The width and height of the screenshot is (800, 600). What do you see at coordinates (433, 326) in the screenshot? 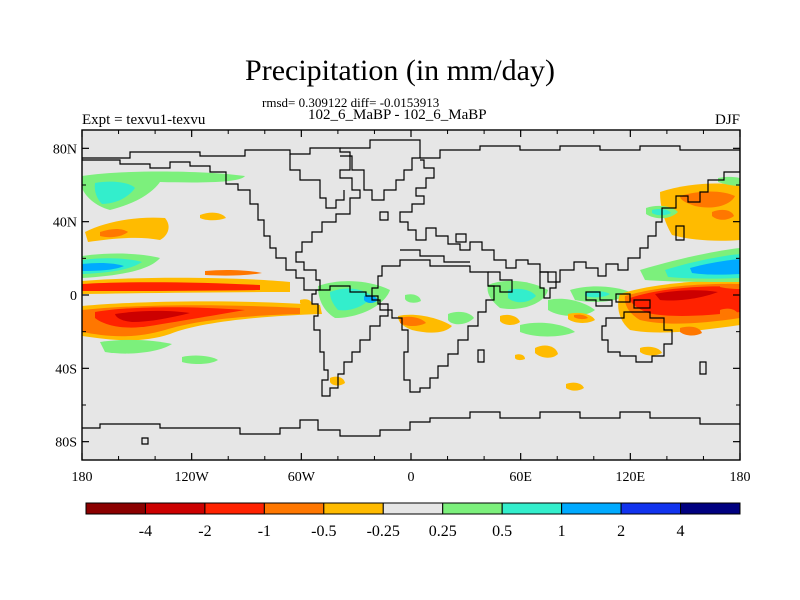
I see `coastline-africa` at bounding box center [433, 326].